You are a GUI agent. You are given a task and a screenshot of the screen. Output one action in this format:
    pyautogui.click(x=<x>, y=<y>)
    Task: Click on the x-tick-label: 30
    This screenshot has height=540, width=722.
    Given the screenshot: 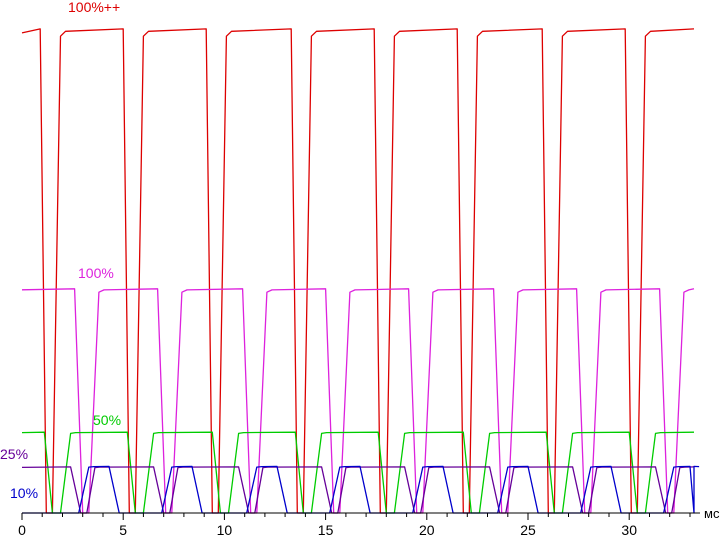 What is the action you would take?
    pyautogui.click(x=629, y=530)
    